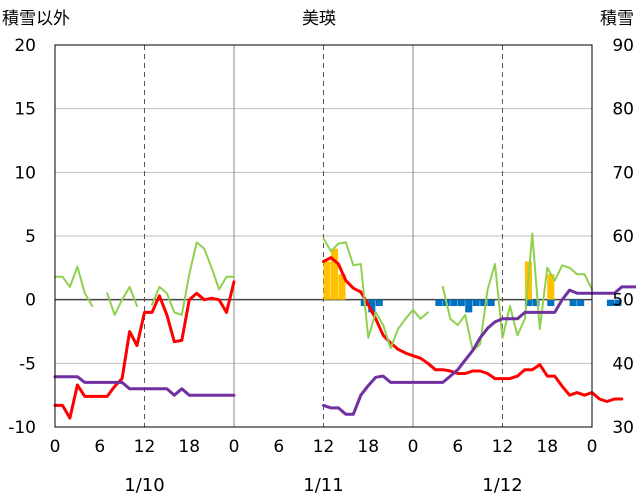 The width and height of the screenshot is (636, 501). I want to click on right-tick-label: 80, so click(623, 110).